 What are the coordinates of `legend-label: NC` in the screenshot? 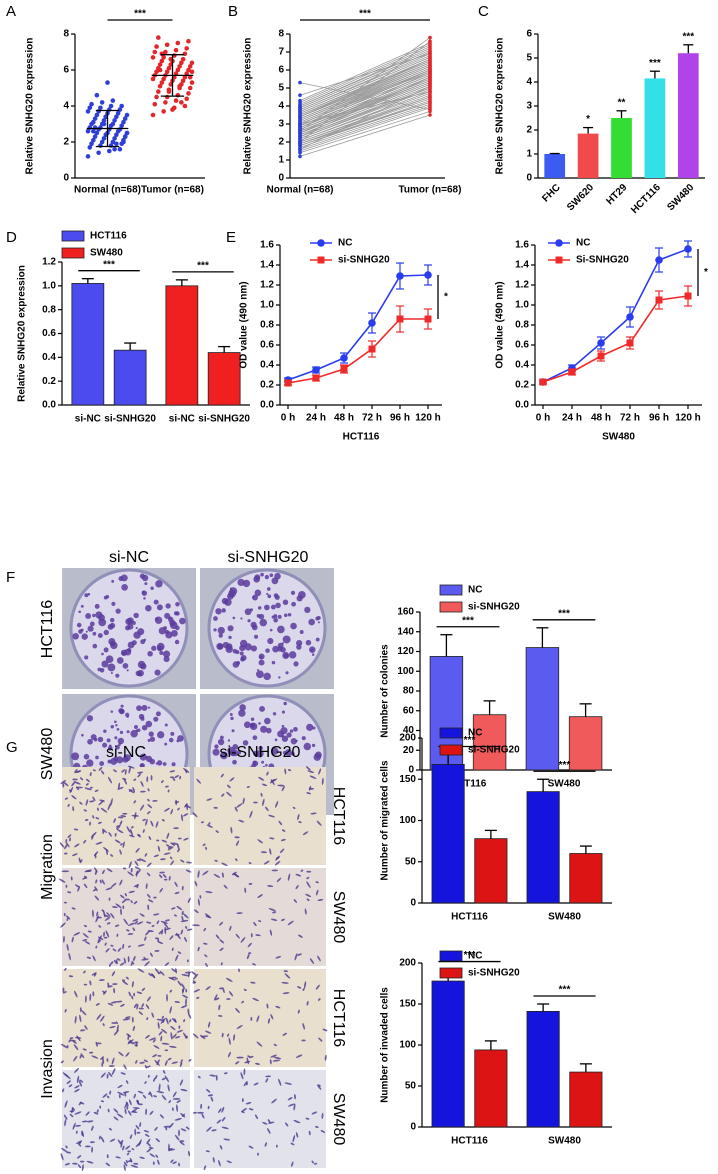 It's located at (475, 733).